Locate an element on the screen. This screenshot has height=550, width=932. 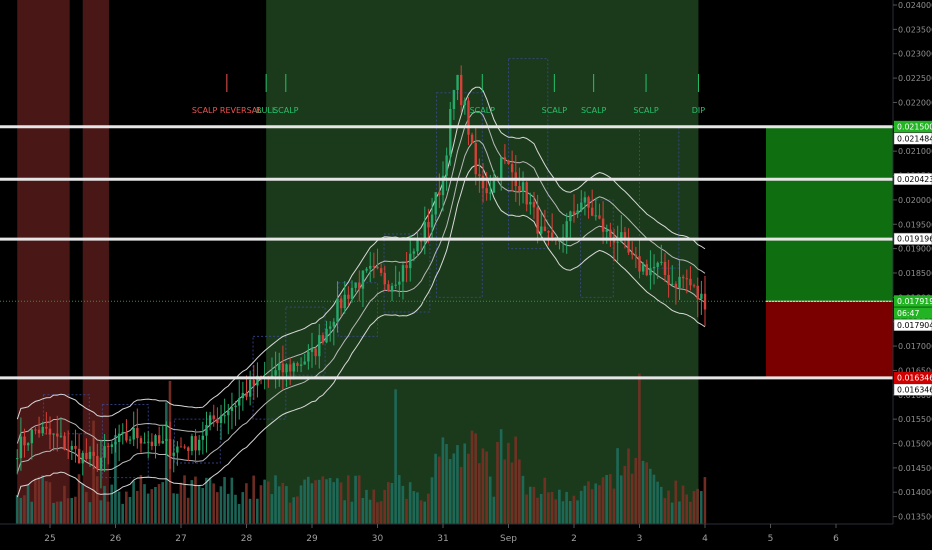
target-zone-layer is located at coordinates (829, 252).